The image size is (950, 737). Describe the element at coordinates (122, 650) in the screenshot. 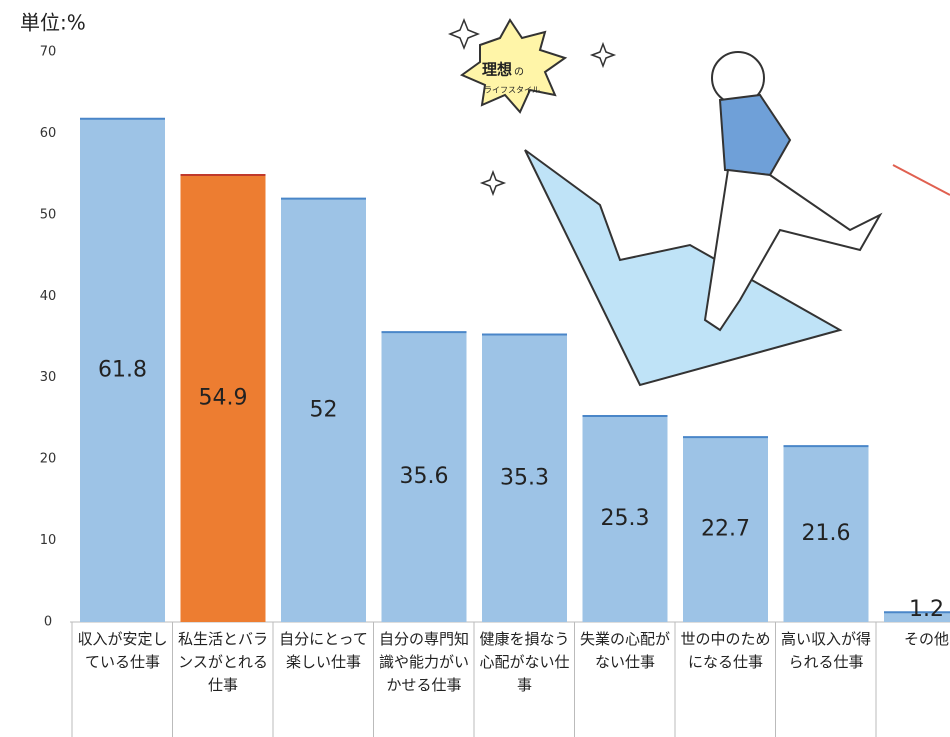

I see `x-tick-label: 収入が安定している仕事` at that location.